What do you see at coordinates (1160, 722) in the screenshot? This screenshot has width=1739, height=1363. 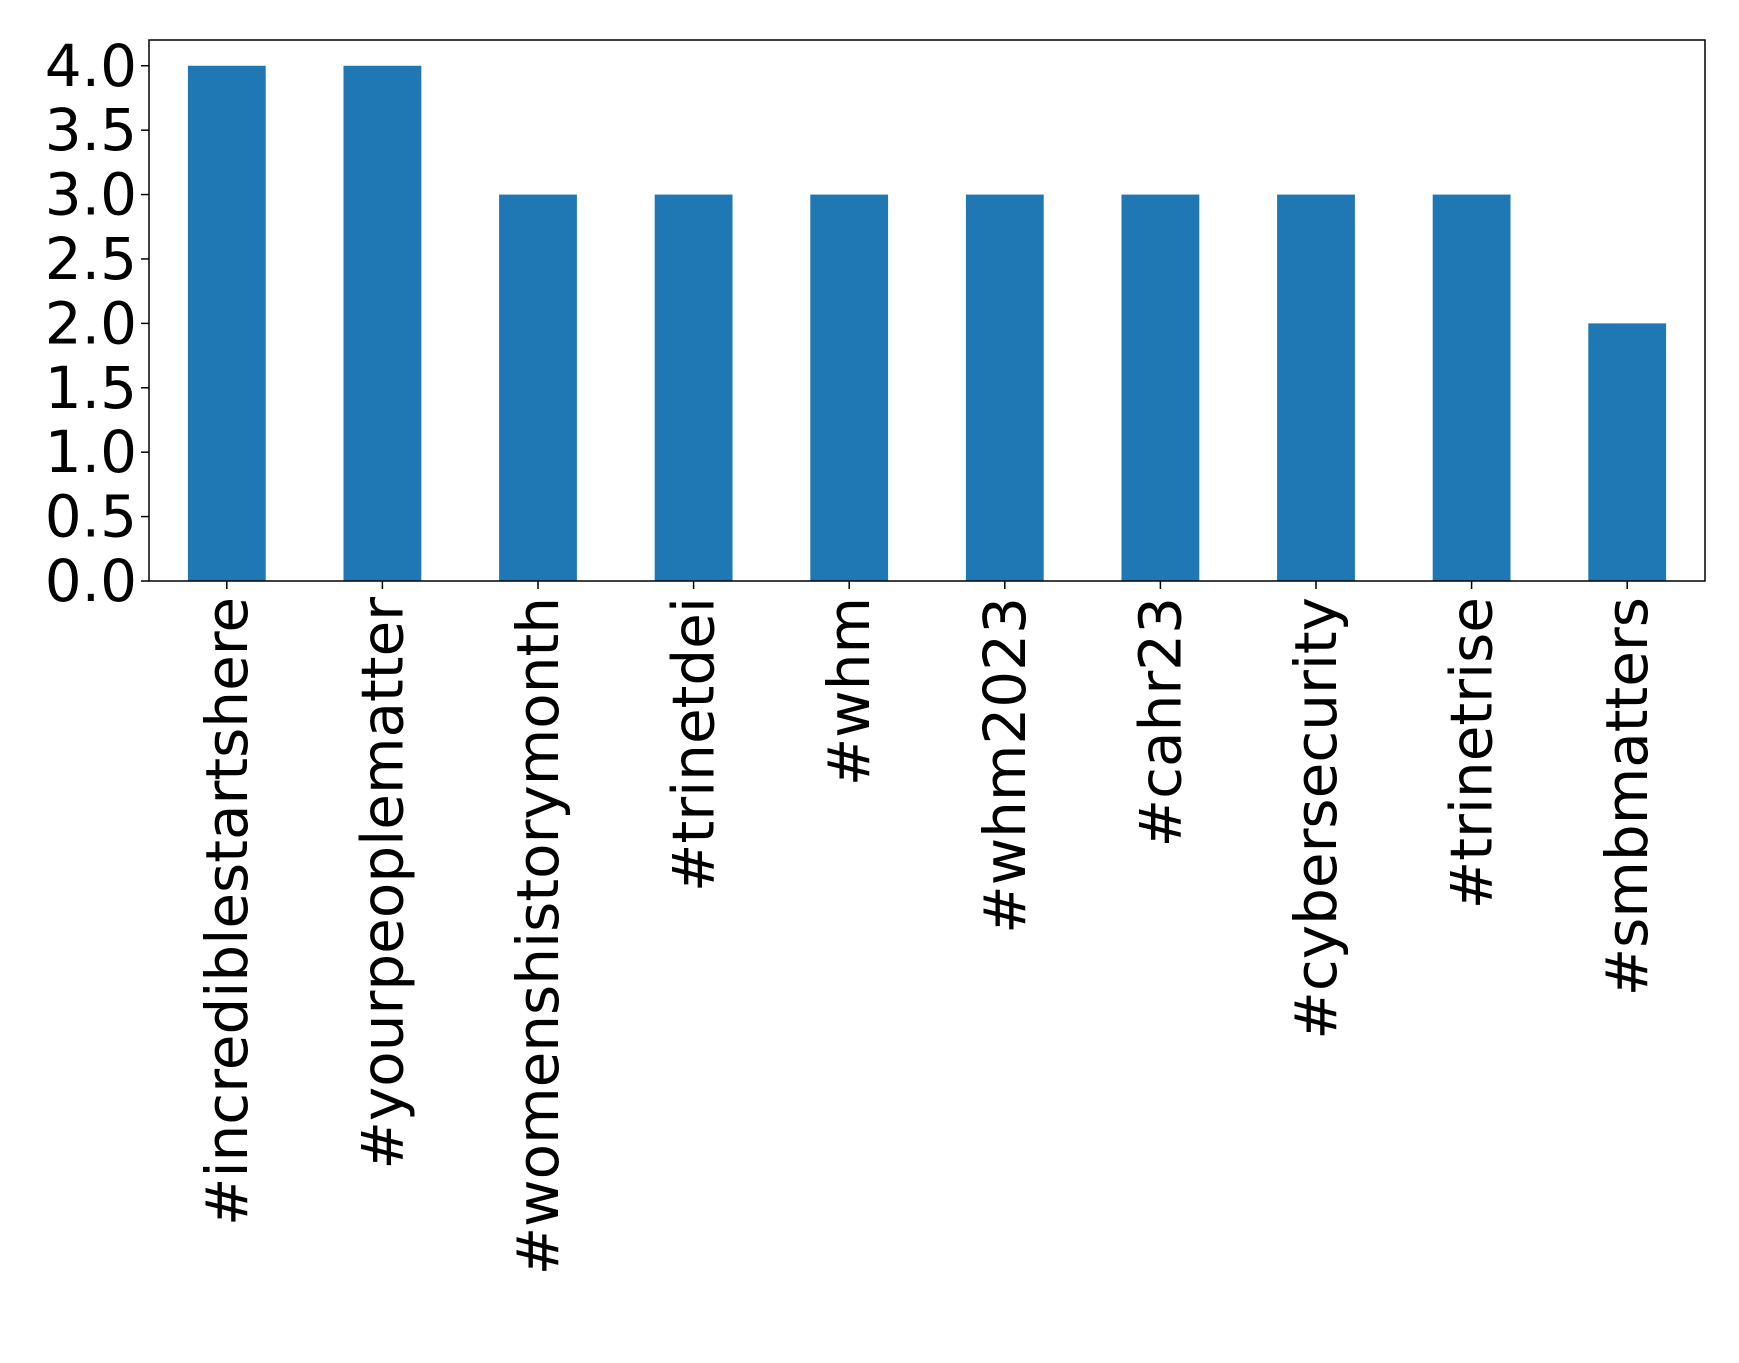 I see `x-tick-label: #cahr23` at bounding box center [1160, 722].